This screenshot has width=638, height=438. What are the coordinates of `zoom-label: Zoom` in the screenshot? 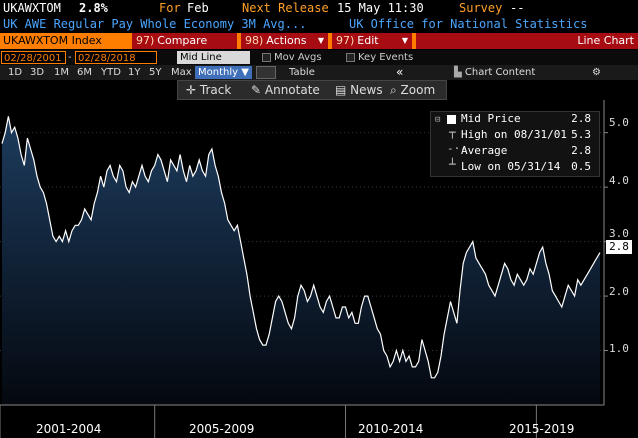 It's located at (418, 90).